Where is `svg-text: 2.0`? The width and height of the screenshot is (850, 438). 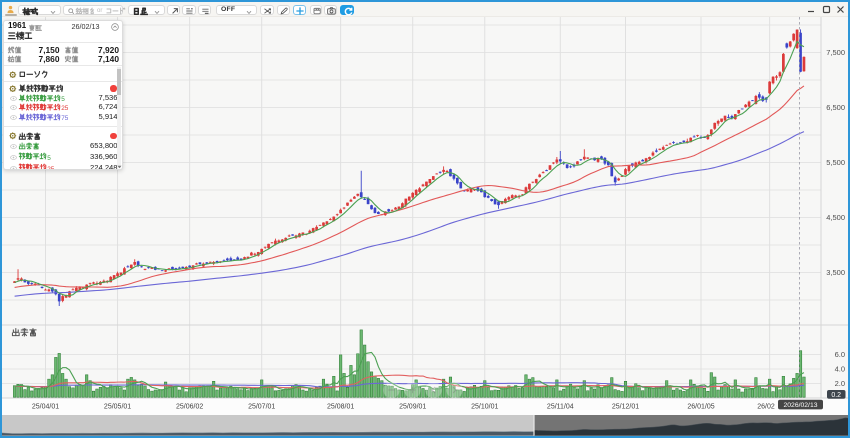
svg-text: 2.0 is located at coordinates (840, 383).